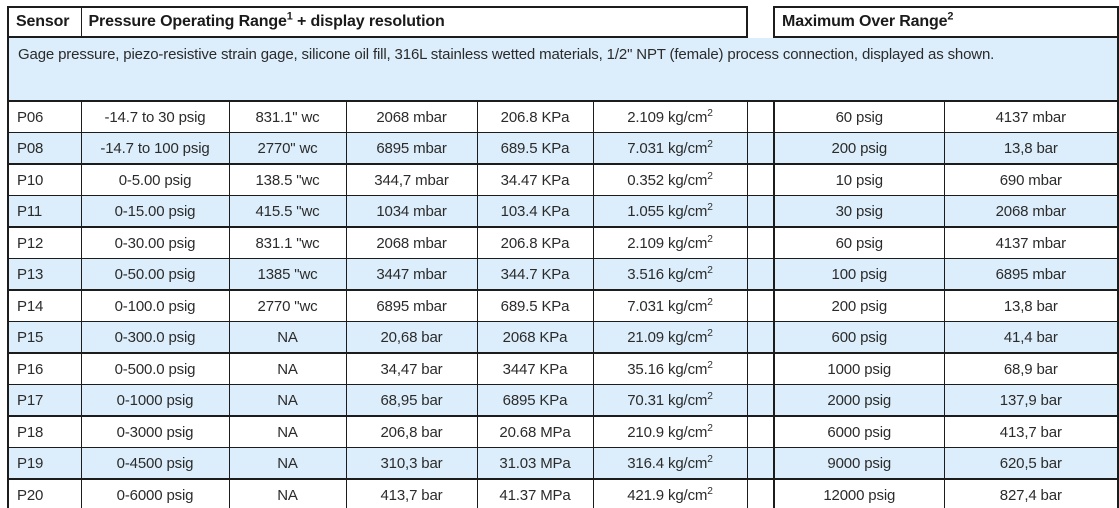 Image resolution: width=1119 pixels, height=508 pixels. I want to click on cell-sensor-id: P11, so click(44, 211).